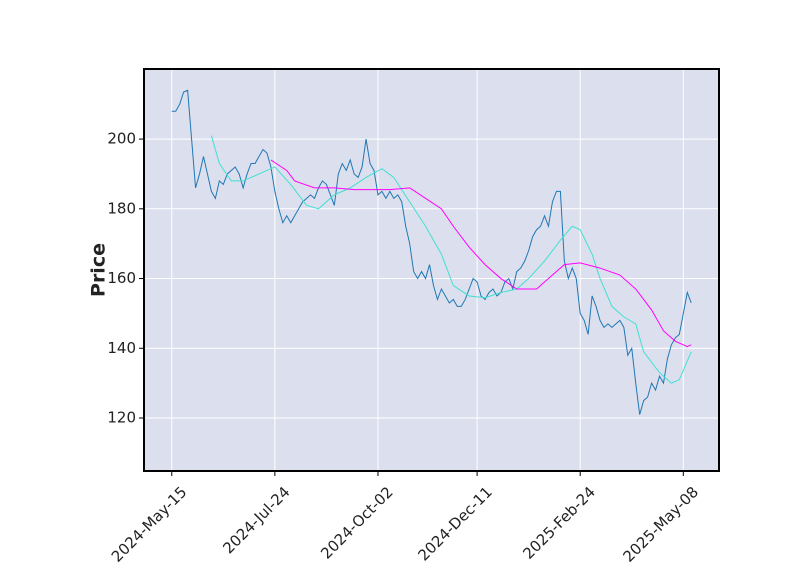  What do you see at coordinates (660, 524) in the screenshot?
I see `x-tick-label: 2025-May-08` at bounding box center [660, 524].